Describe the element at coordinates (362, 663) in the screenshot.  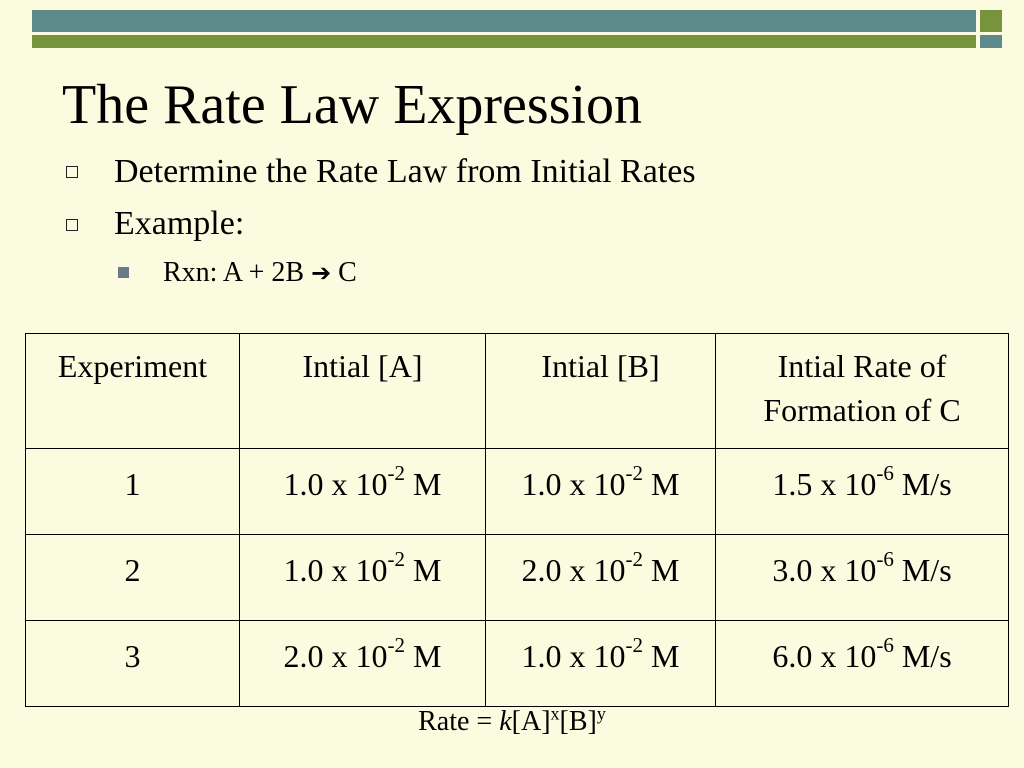
I see `cell-initial-a: 2.0 x 10-2 M` at that location.